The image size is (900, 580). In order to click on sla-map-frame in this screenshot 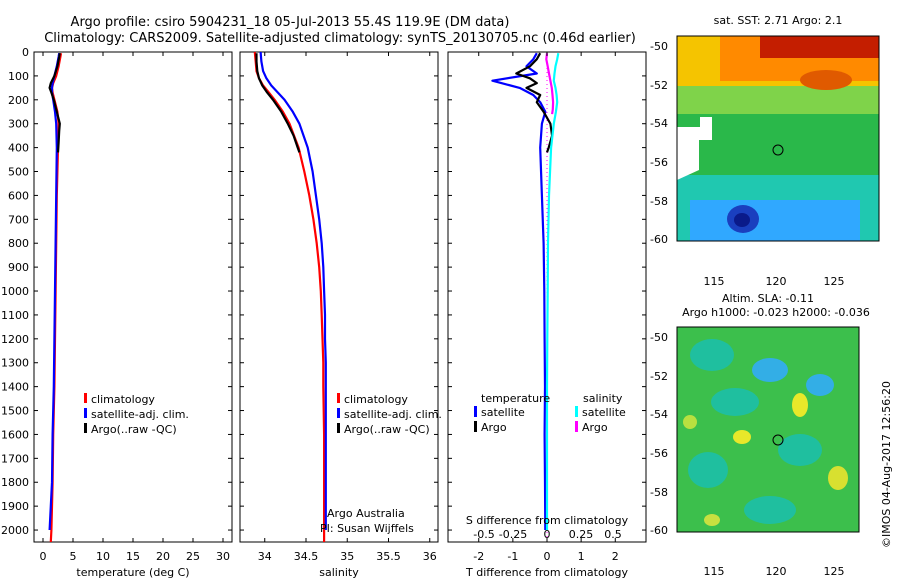, I will do `click(768, 429)`.